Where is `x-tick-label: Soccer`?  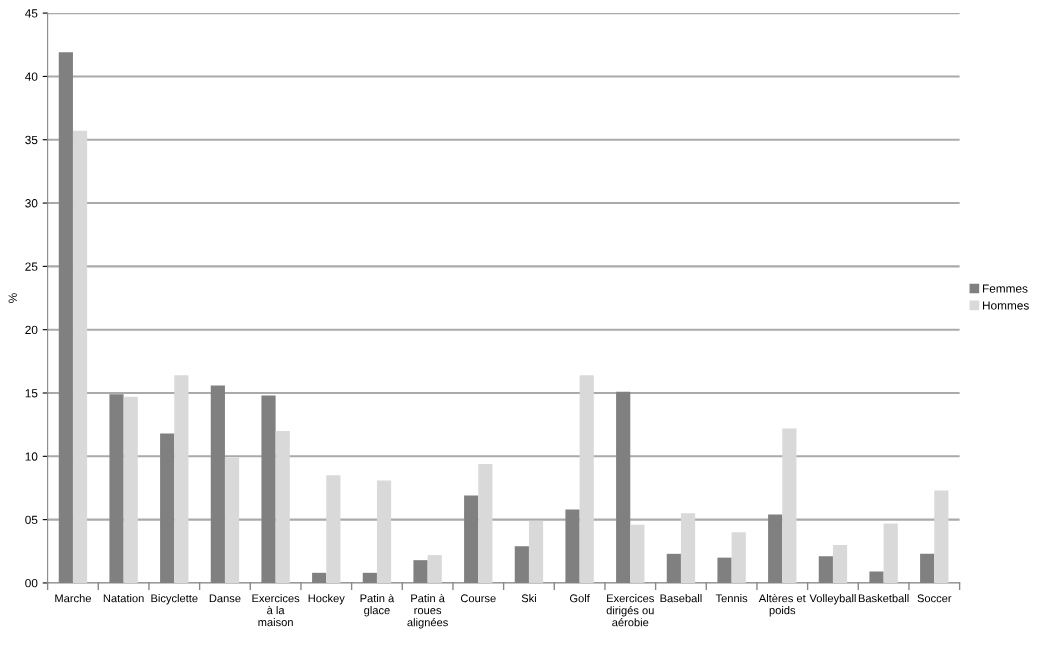
x-tick-label: Soccer is located at coordinates (934, 598).